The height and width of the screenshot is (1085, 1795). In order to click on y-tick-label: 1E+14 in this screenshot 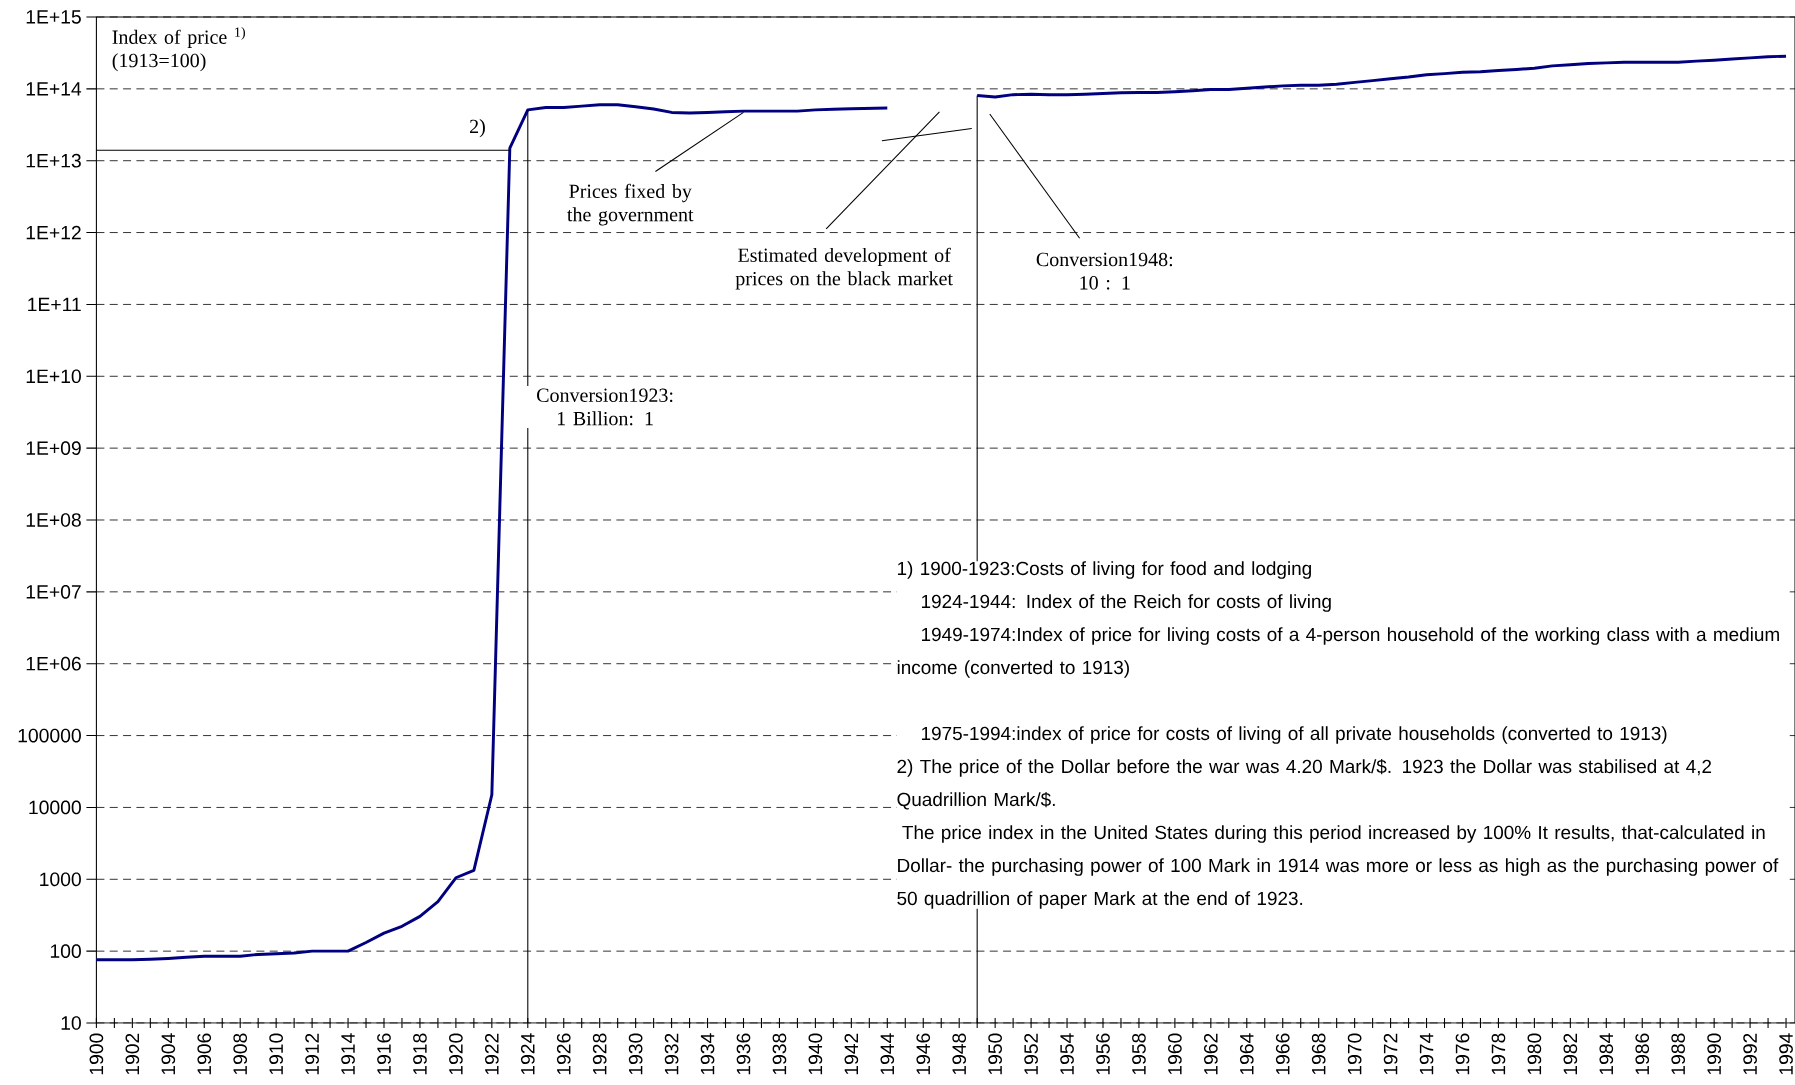, I will do `click(54, 89)`.